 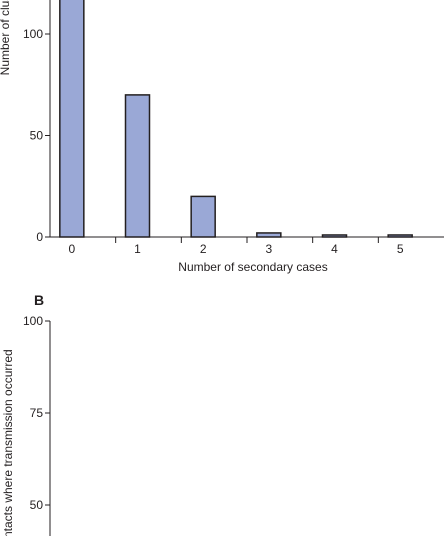 What do you see at coordinates (8, 442) in the screenshot?
I see `panel-b-y-axis-label: contacts where transmission occurred` at bounding box center [8, 442].